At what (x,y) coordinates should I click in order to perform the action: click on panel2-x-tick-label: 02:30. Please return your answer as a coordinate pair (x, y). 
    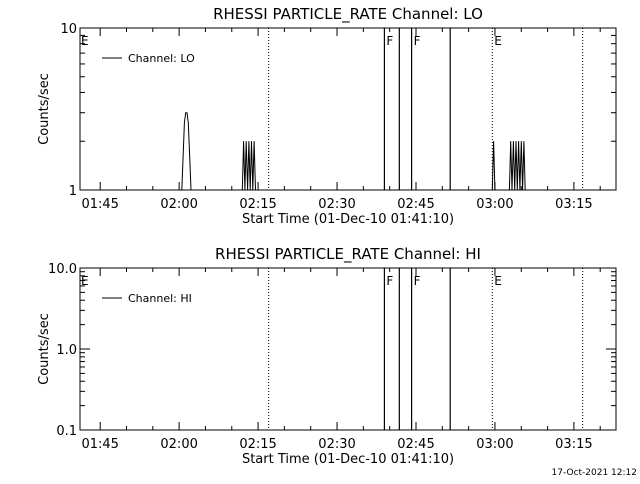
    Looking at the image, I should click on (336, 444).